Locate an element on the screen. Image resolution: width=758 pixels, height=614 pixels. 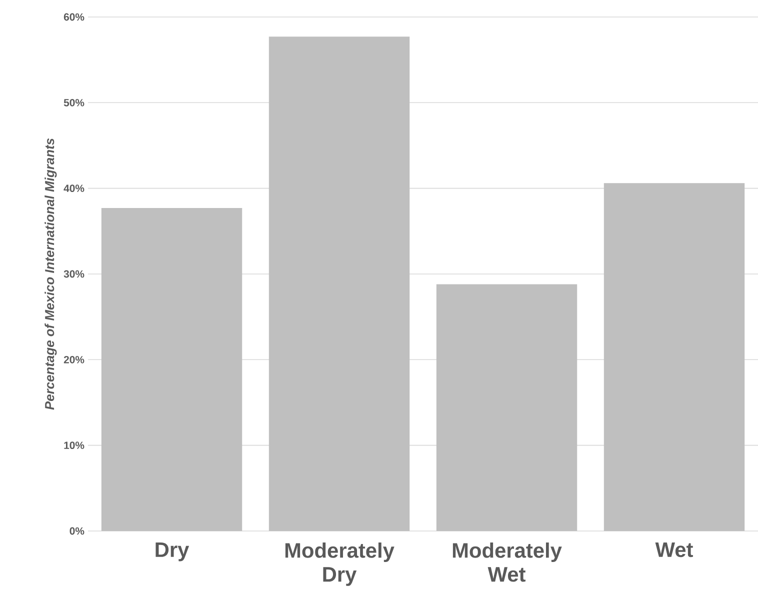
y-tick-label: 50% is located at coordinates (74, 102).